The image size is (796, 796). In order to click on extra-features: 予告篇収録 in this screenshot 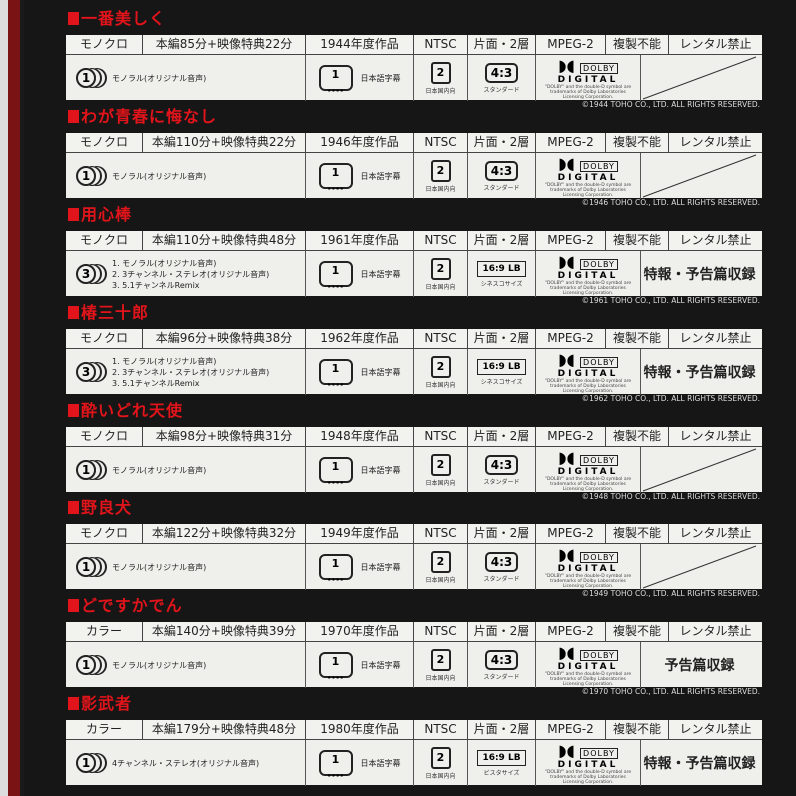, I will do `click(699, 666)`.